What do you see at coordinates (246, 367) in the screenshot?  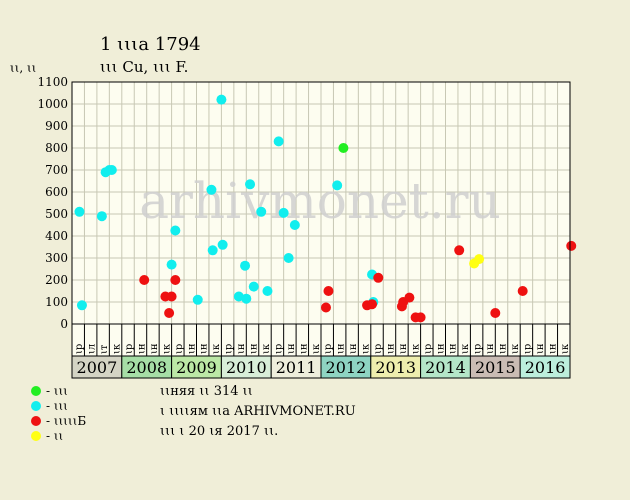 I see `year-label: 2010` at bounding box center [246, 367].